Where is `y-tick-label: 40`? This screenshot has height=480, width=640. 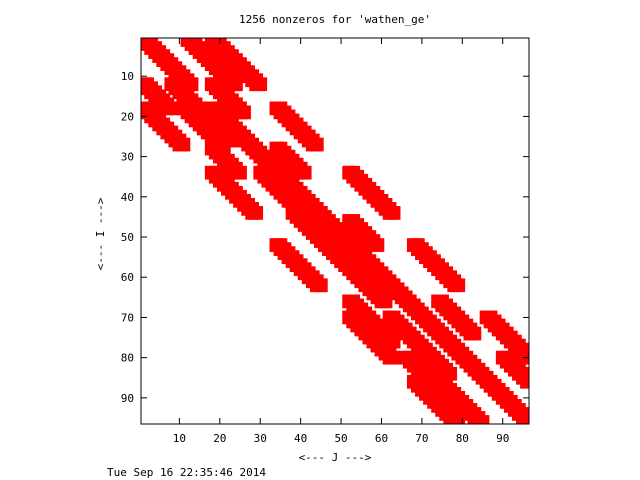
y-tick-label: 40 is located at coordinates (127, 197).